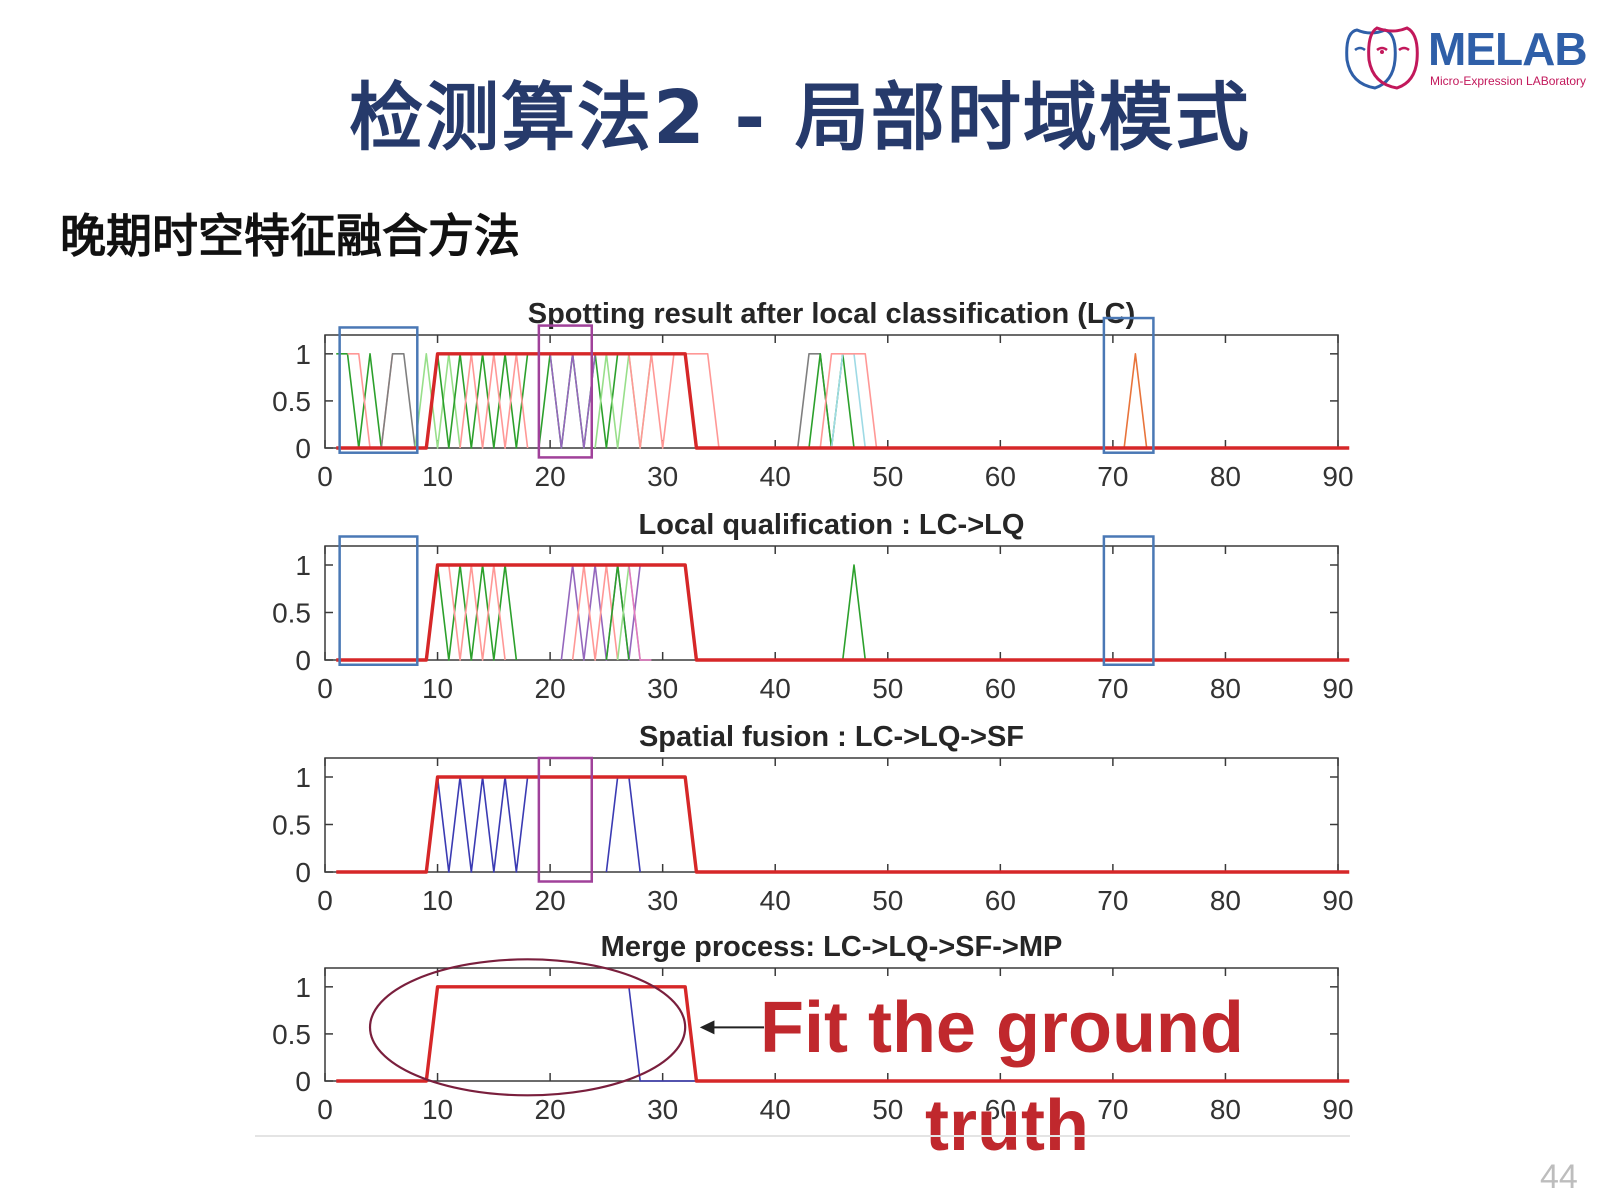 This screenshot has height=1203, width=1600. What do you see at coordinates (1382, 58) in the screenshot?
I see `melab-logo-icon` at bounding box center [1382, 58].